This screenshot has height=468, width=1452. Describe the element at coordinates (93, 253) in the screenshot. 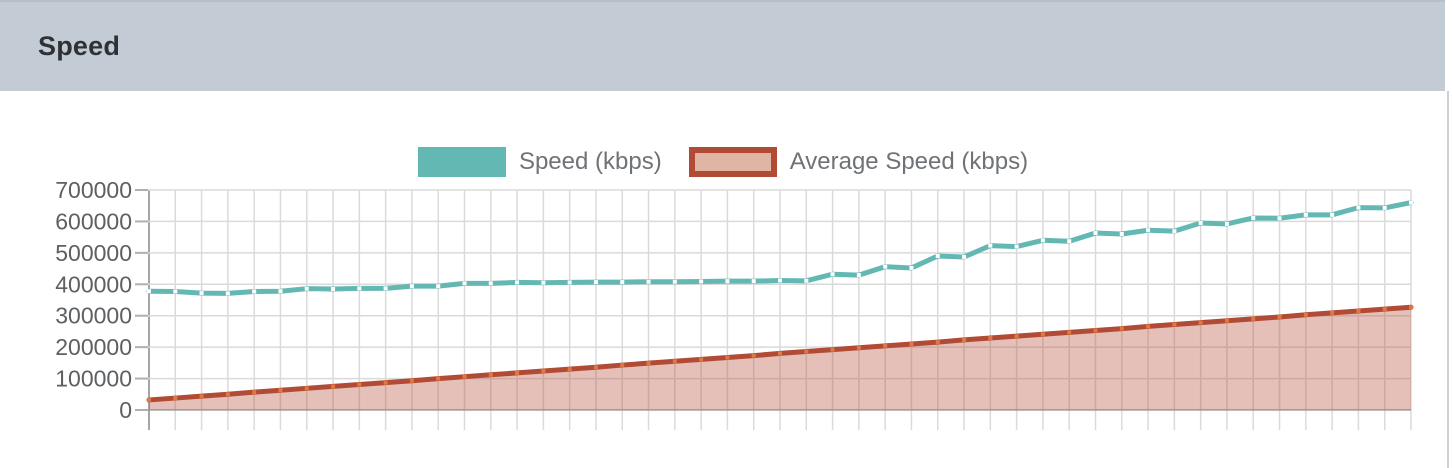

I see `y-axis-tick-label: 500000` at that location.